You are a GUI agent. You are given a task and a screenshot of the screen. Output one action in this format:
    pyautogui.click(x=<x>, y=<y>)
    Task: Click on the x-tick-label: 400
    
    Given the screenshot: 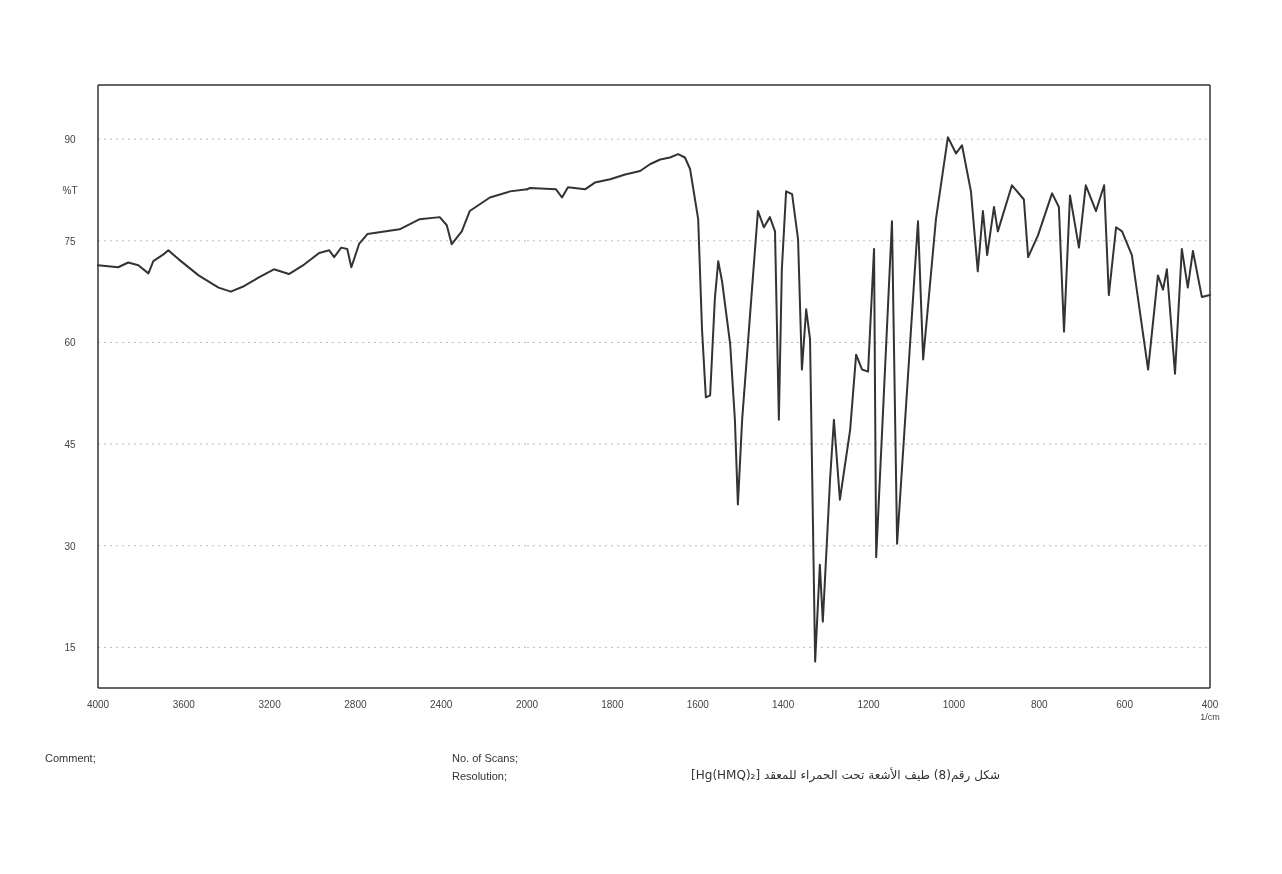 What is the action you would take?
    pyautogui.click(x=1210, y=704)
    